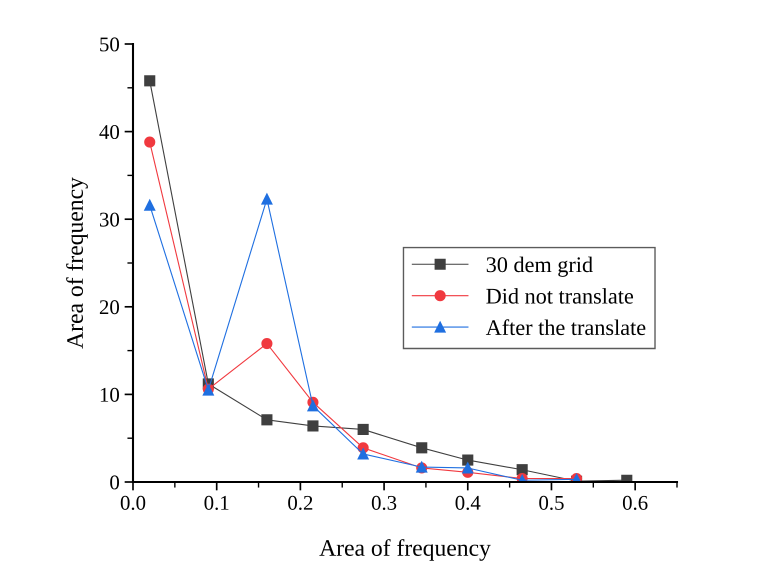  What do you see at coordinates (468, 503) in the screenshot?
I see `x-tick-label: 0.4` at bounding box center [468, 503].